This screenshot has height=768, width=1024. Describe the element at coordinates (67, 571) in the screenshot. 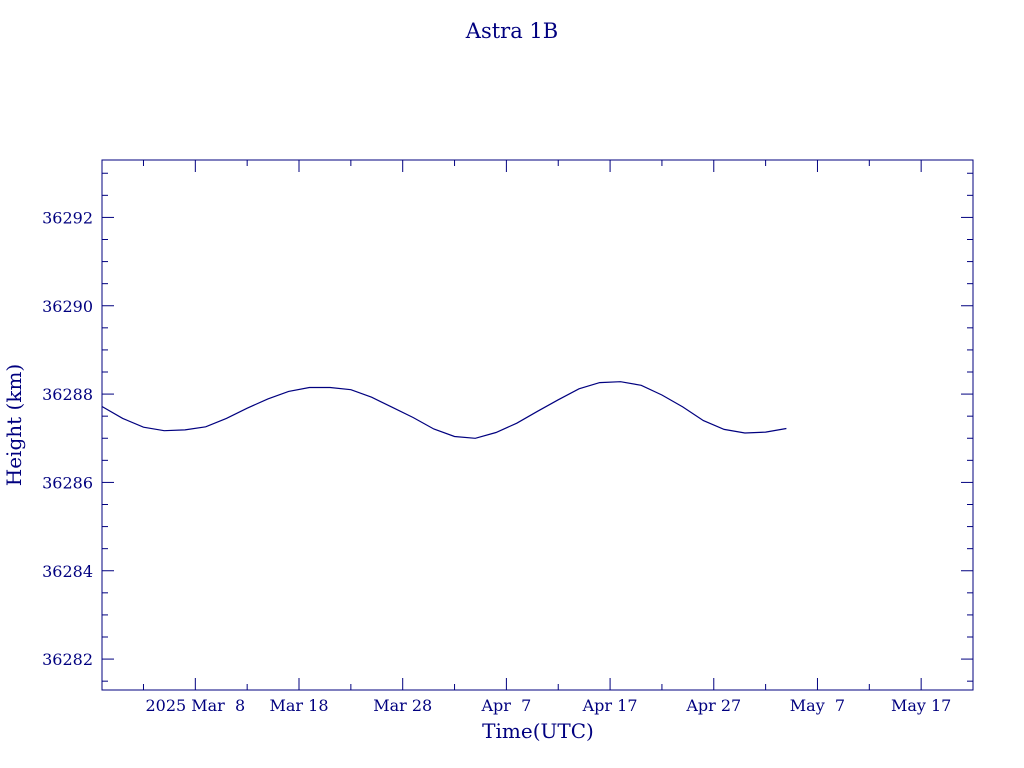

I see `y-tick-label: 36284` at that location.